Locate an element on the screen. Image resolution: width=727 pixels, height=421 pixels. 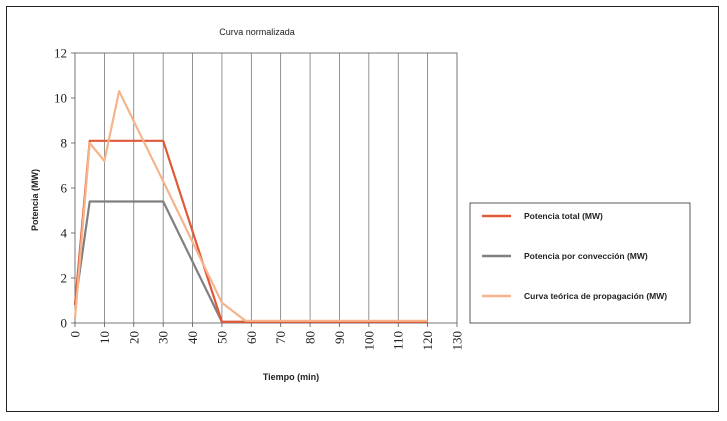
y-tick-label: 6 is located at coordinates (64, 188).